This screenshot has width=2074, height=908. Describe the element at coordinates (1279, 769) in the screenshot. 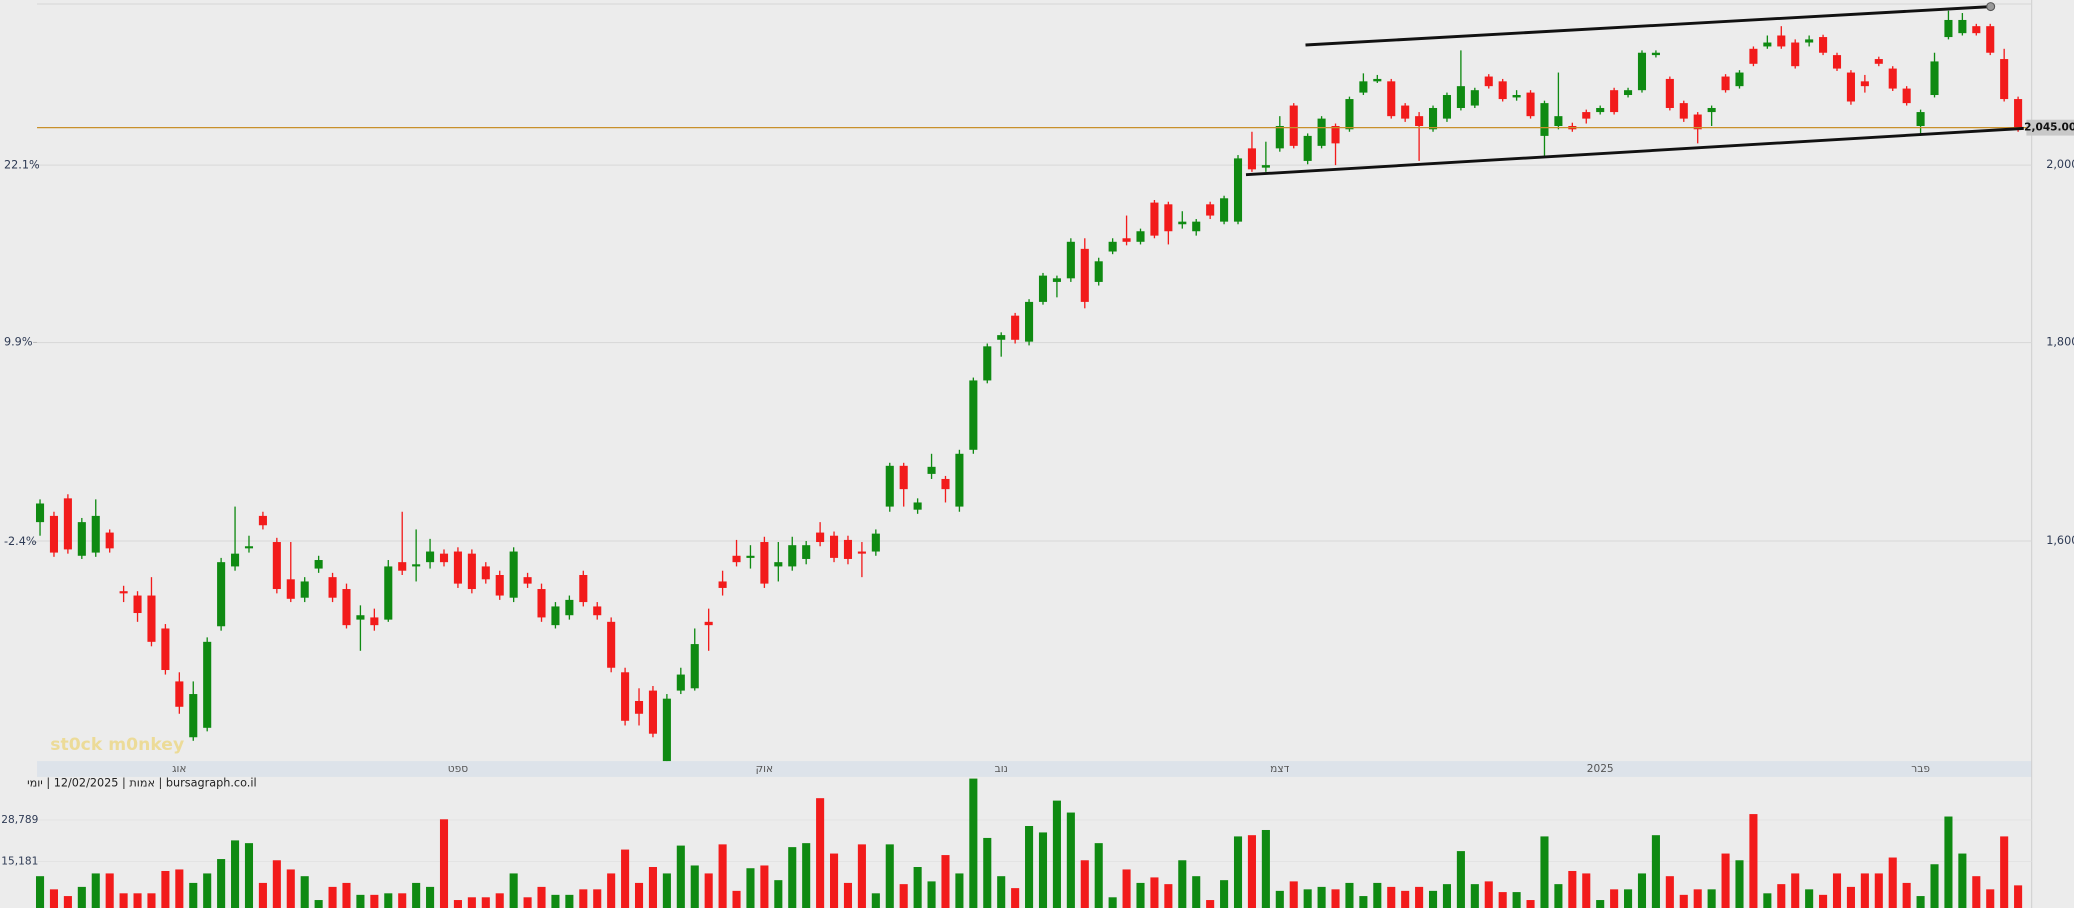

I see `x-tick-label: דצמ` at that location.